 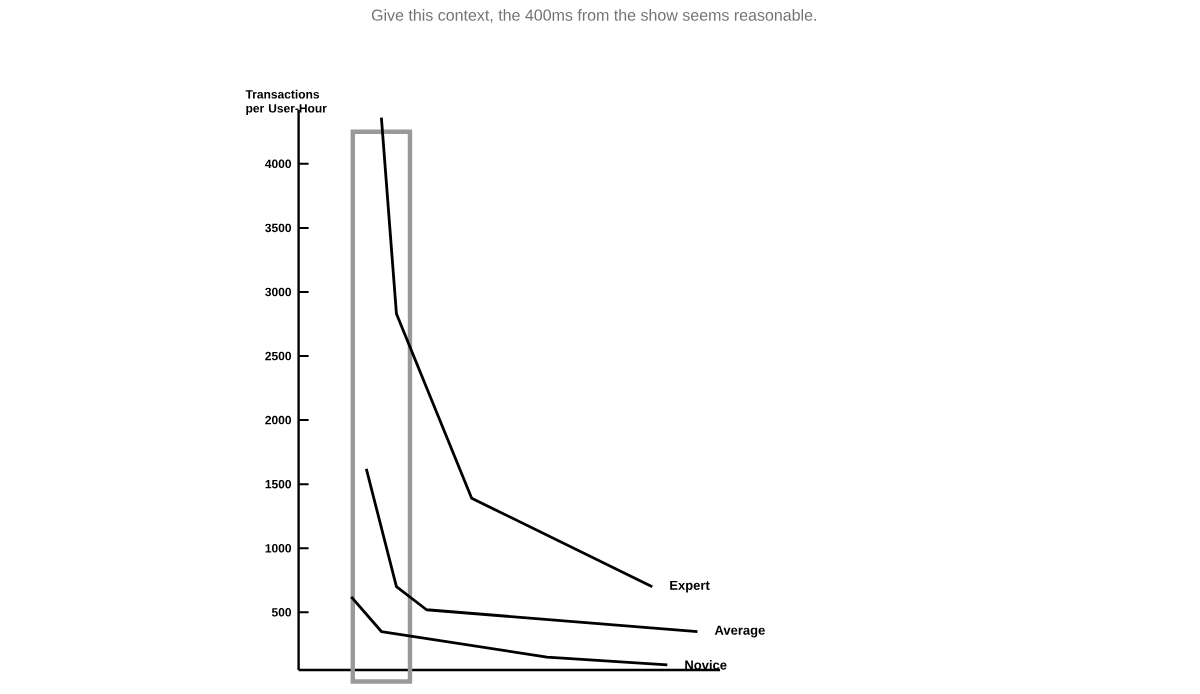 What do you see at coordinates (593, 16) in the screenshot?
I see `chart-title: Give this context, the 400ms from the show seems reasonable.` at bounding box center [593, 16].